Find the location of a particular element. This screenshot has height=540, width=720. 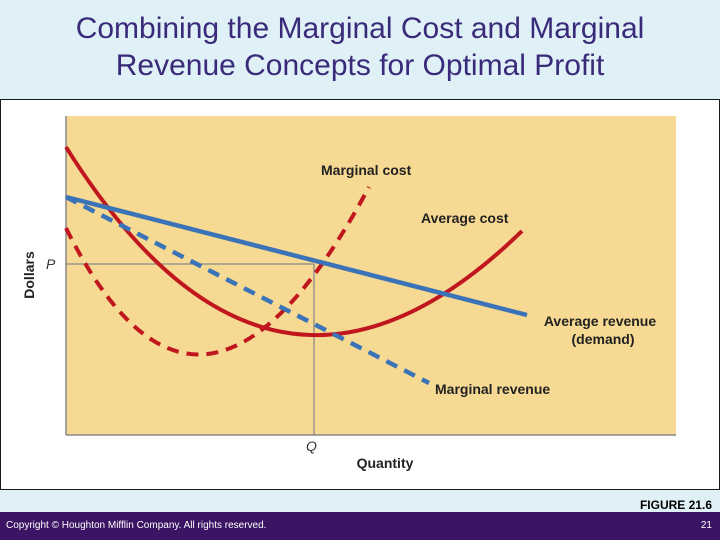

average-revenue-label: Average revenue is located at coordinates (600, 321).